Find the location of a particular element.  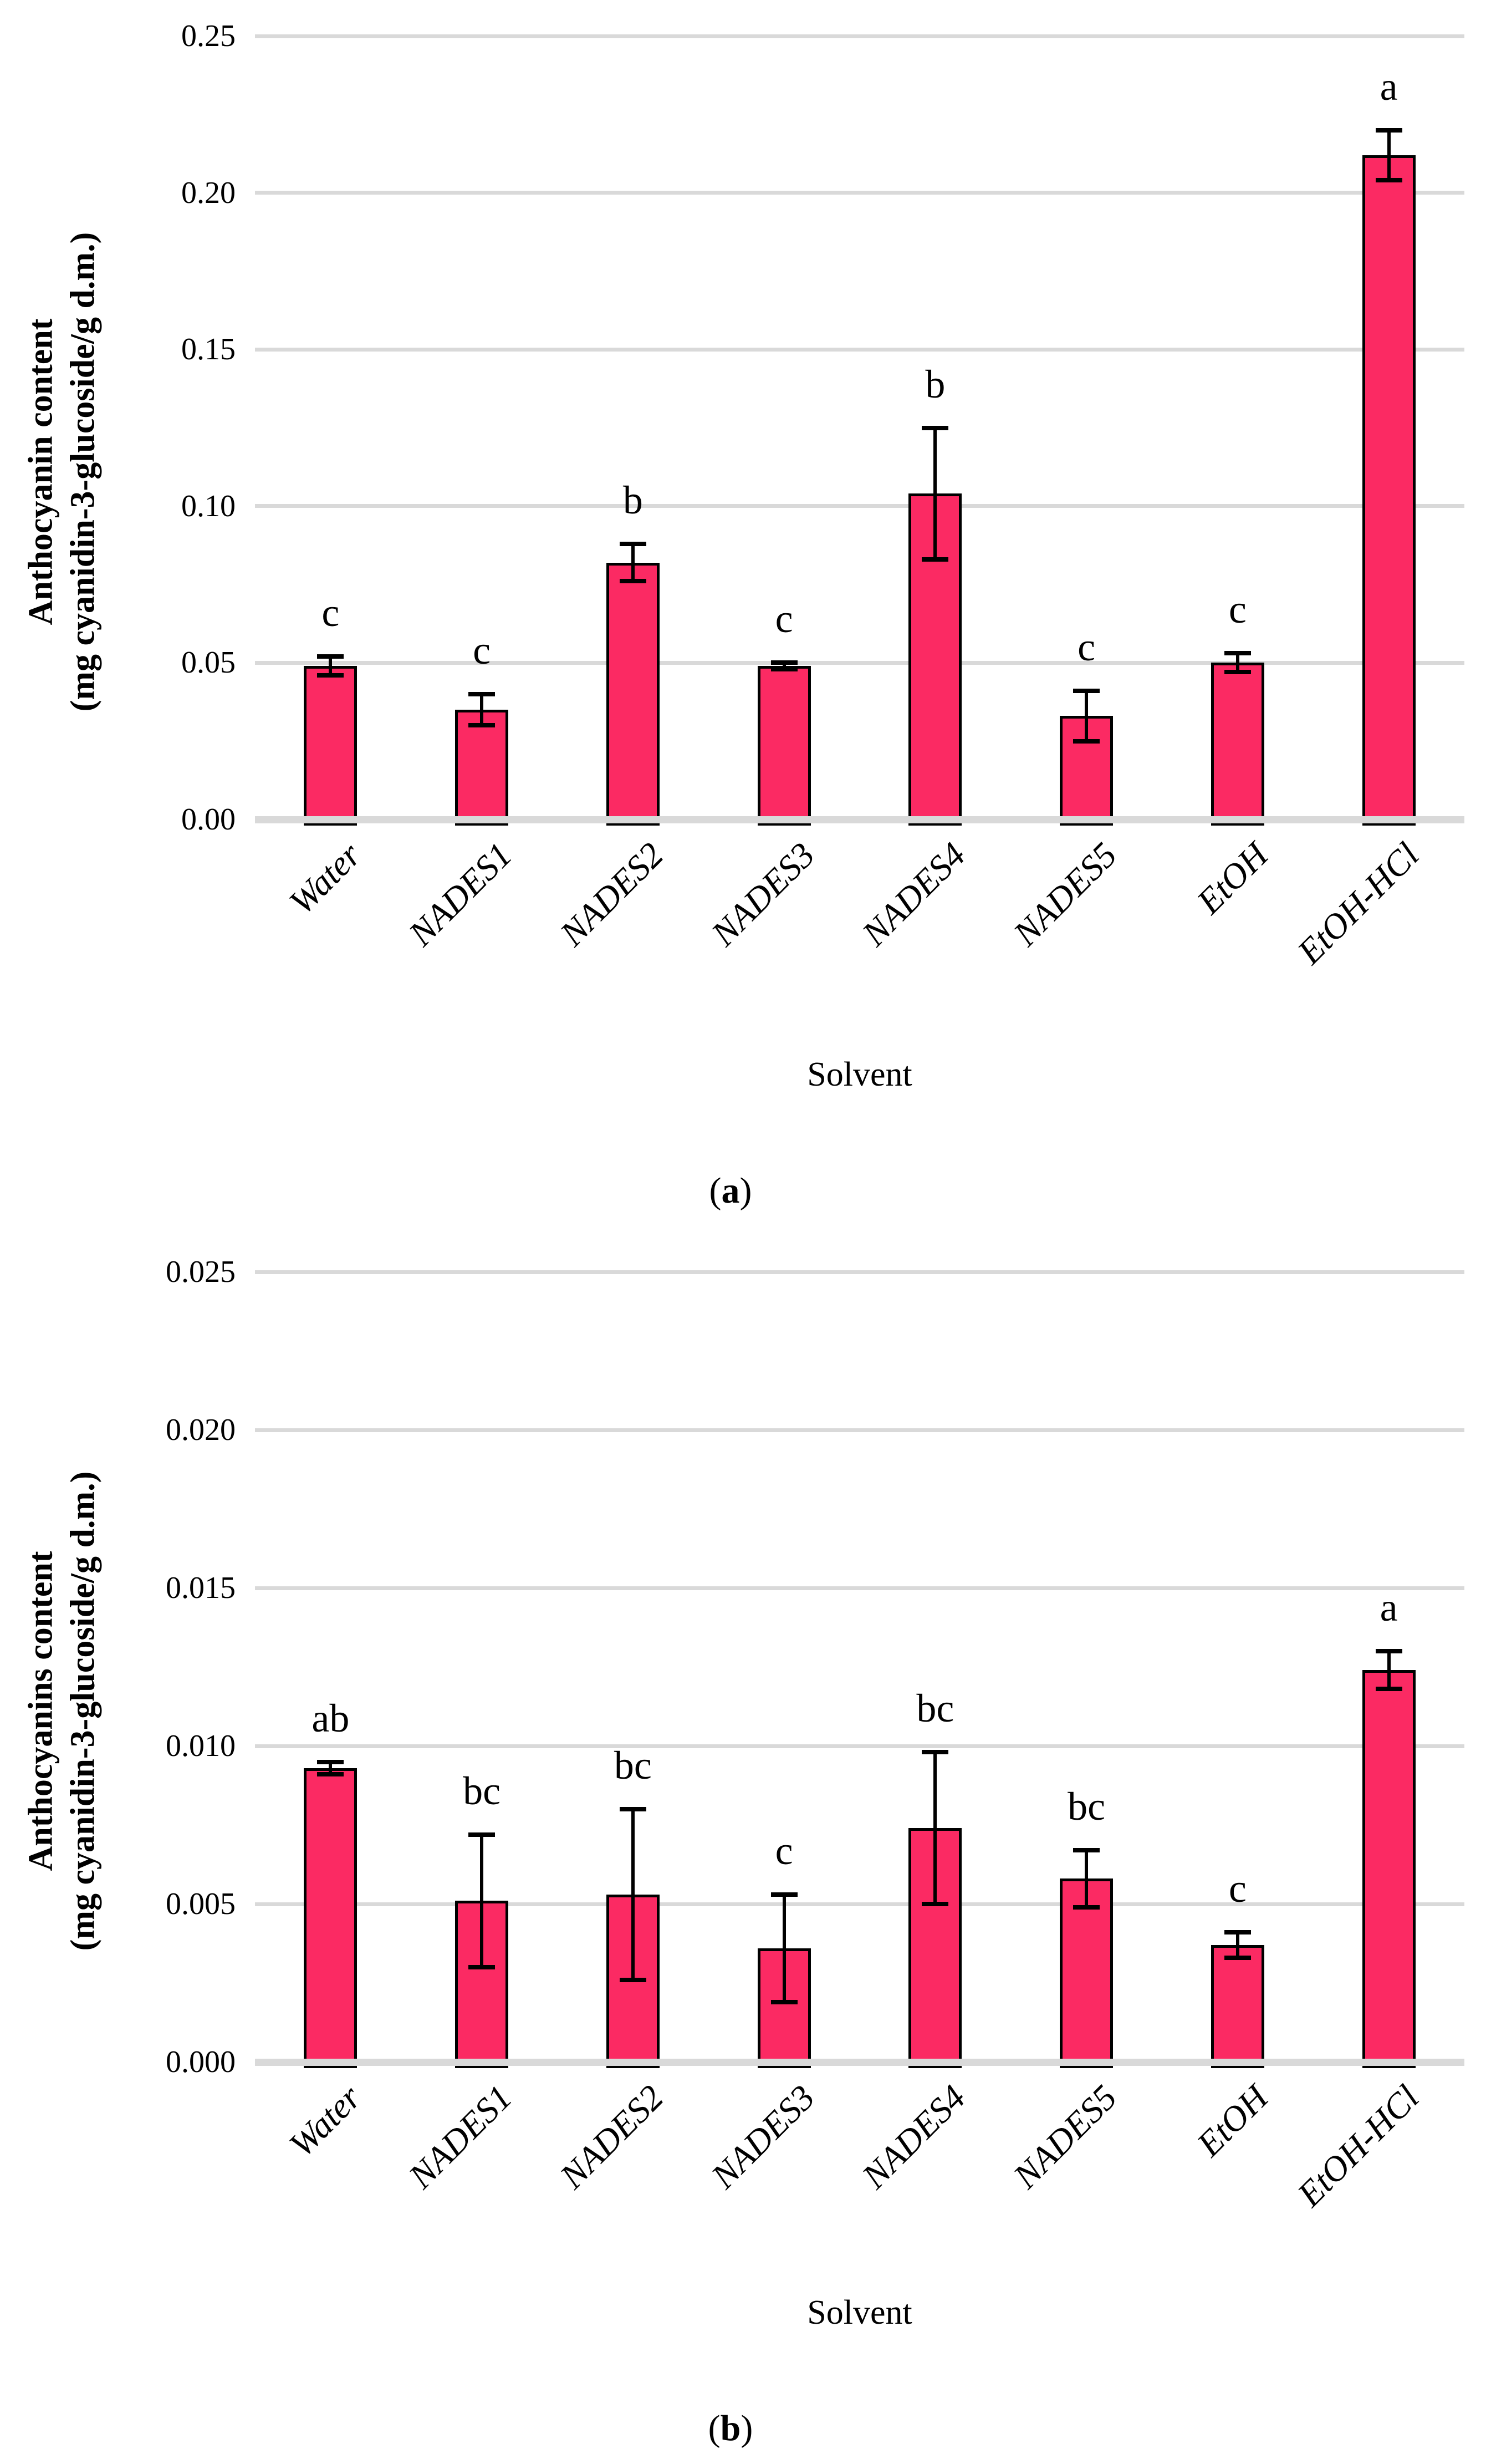

bar-nades3 is located at coordinates (784, 746).